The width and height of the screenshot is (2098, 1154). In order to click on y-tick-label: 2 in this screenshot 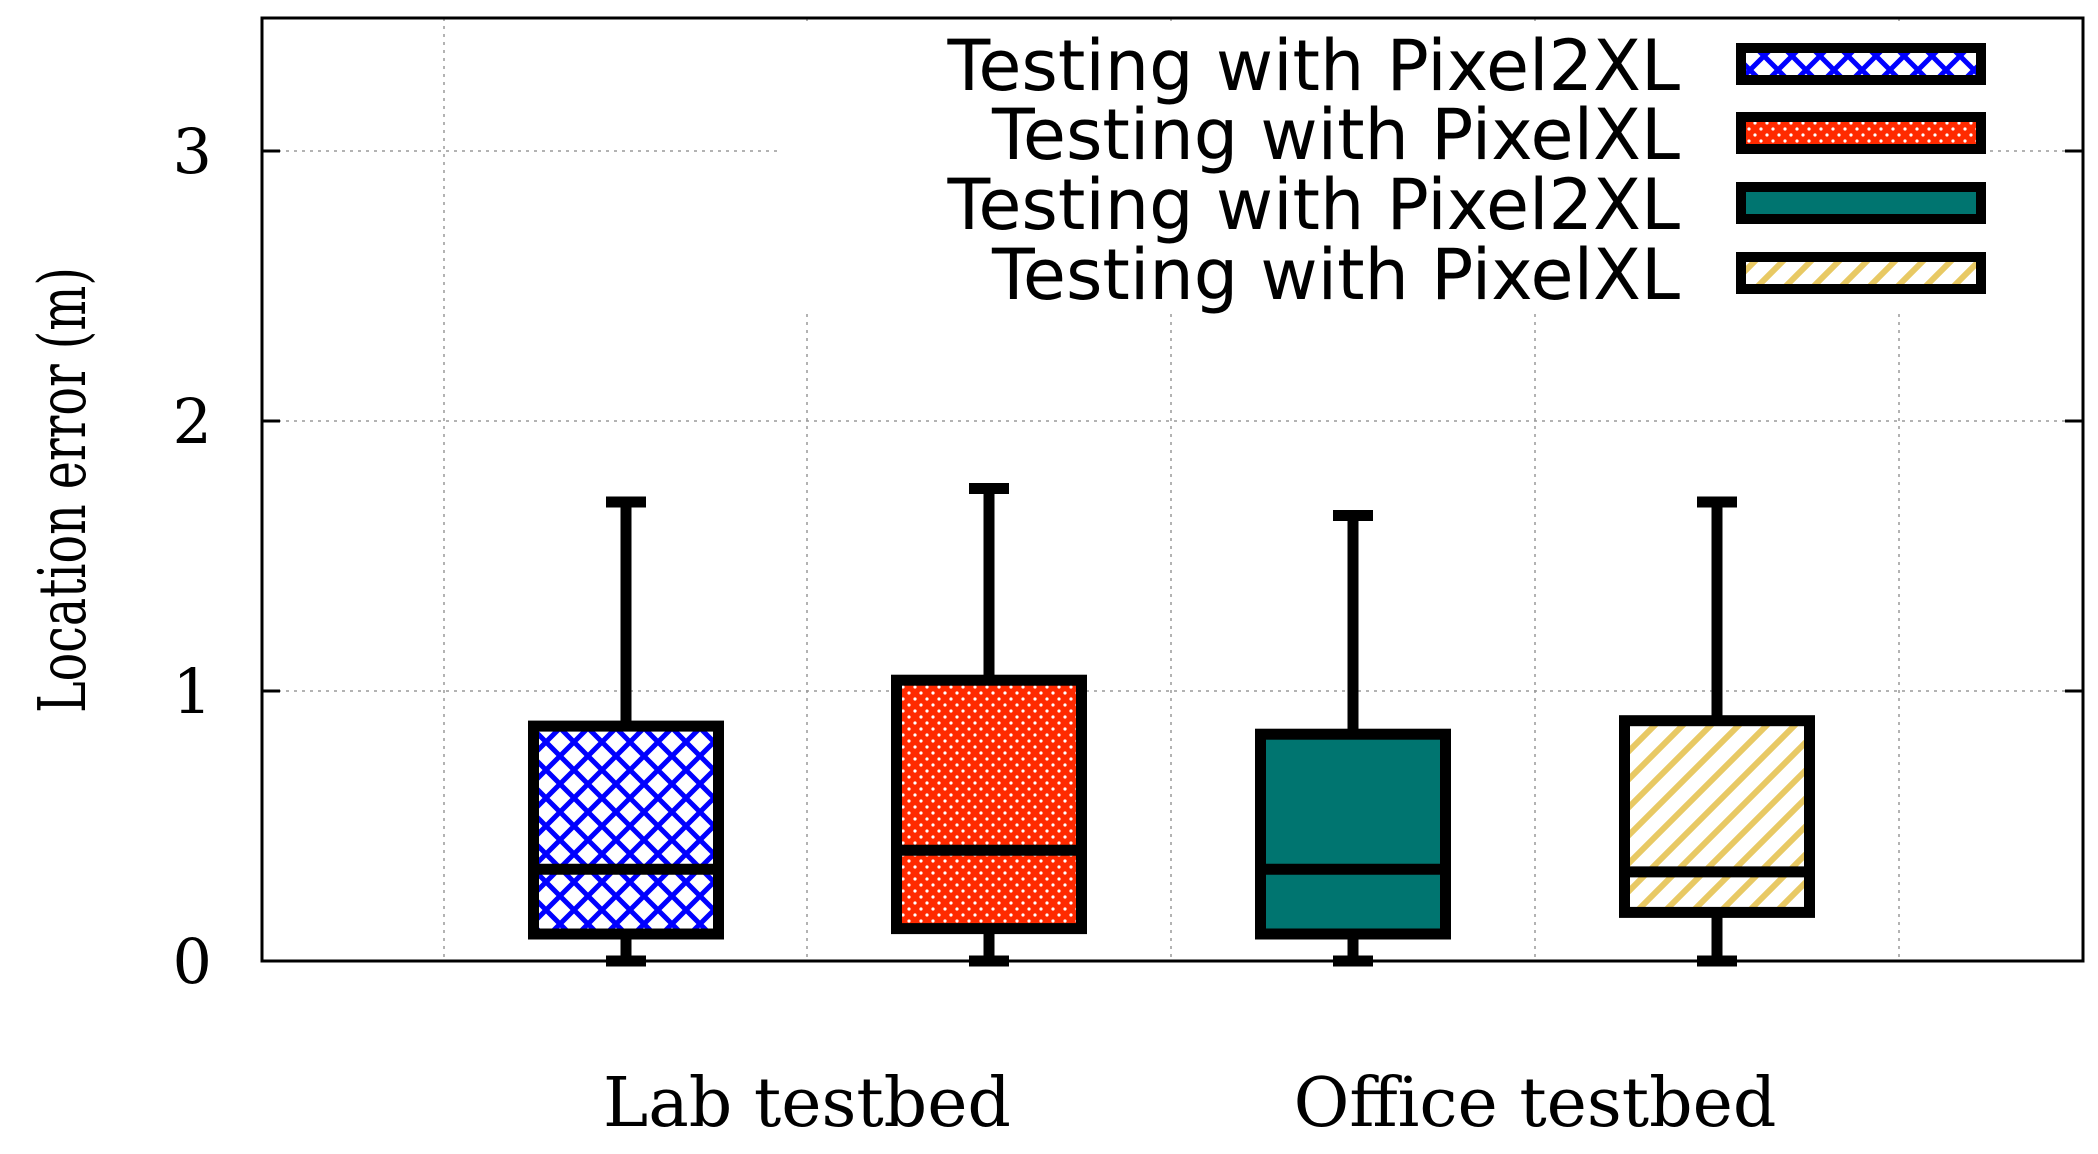, I will do `click(192, 421)`.